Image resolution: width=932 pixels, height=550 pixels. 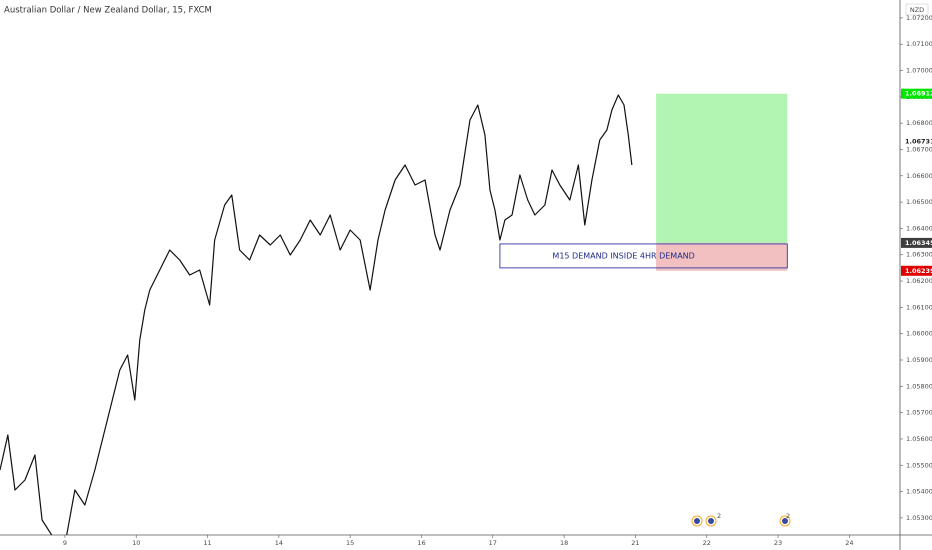 I want to click on x-tick-label: 10, so click(x=136, y=543).